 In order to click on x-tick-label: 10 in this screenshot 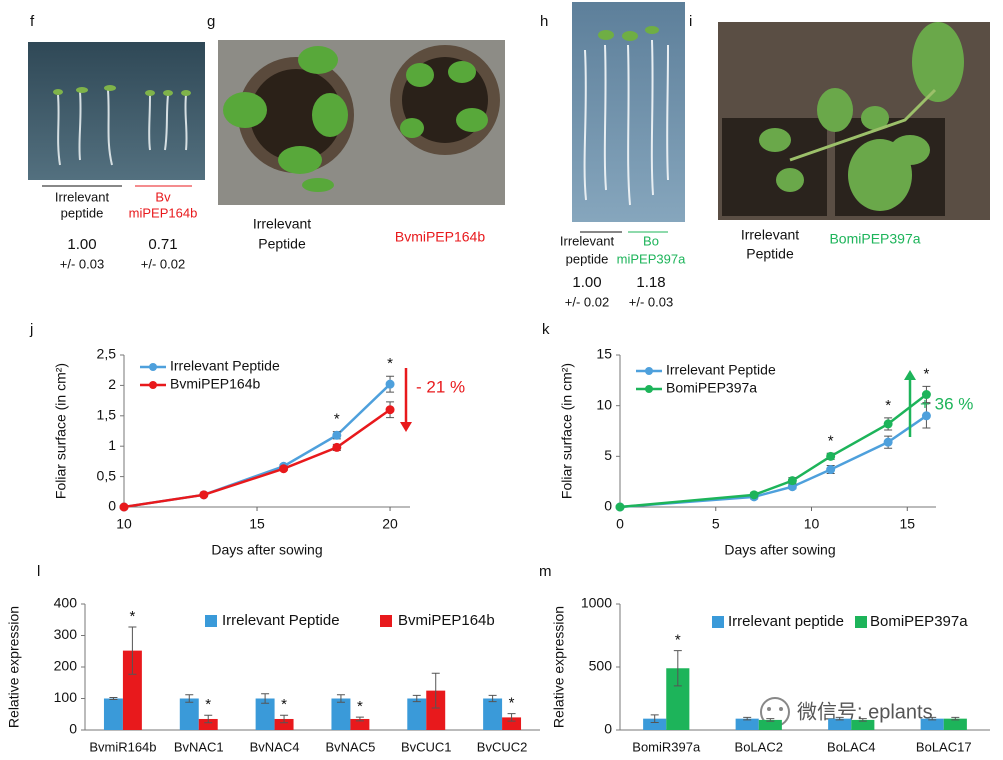, I will do `click(124, 524)`.